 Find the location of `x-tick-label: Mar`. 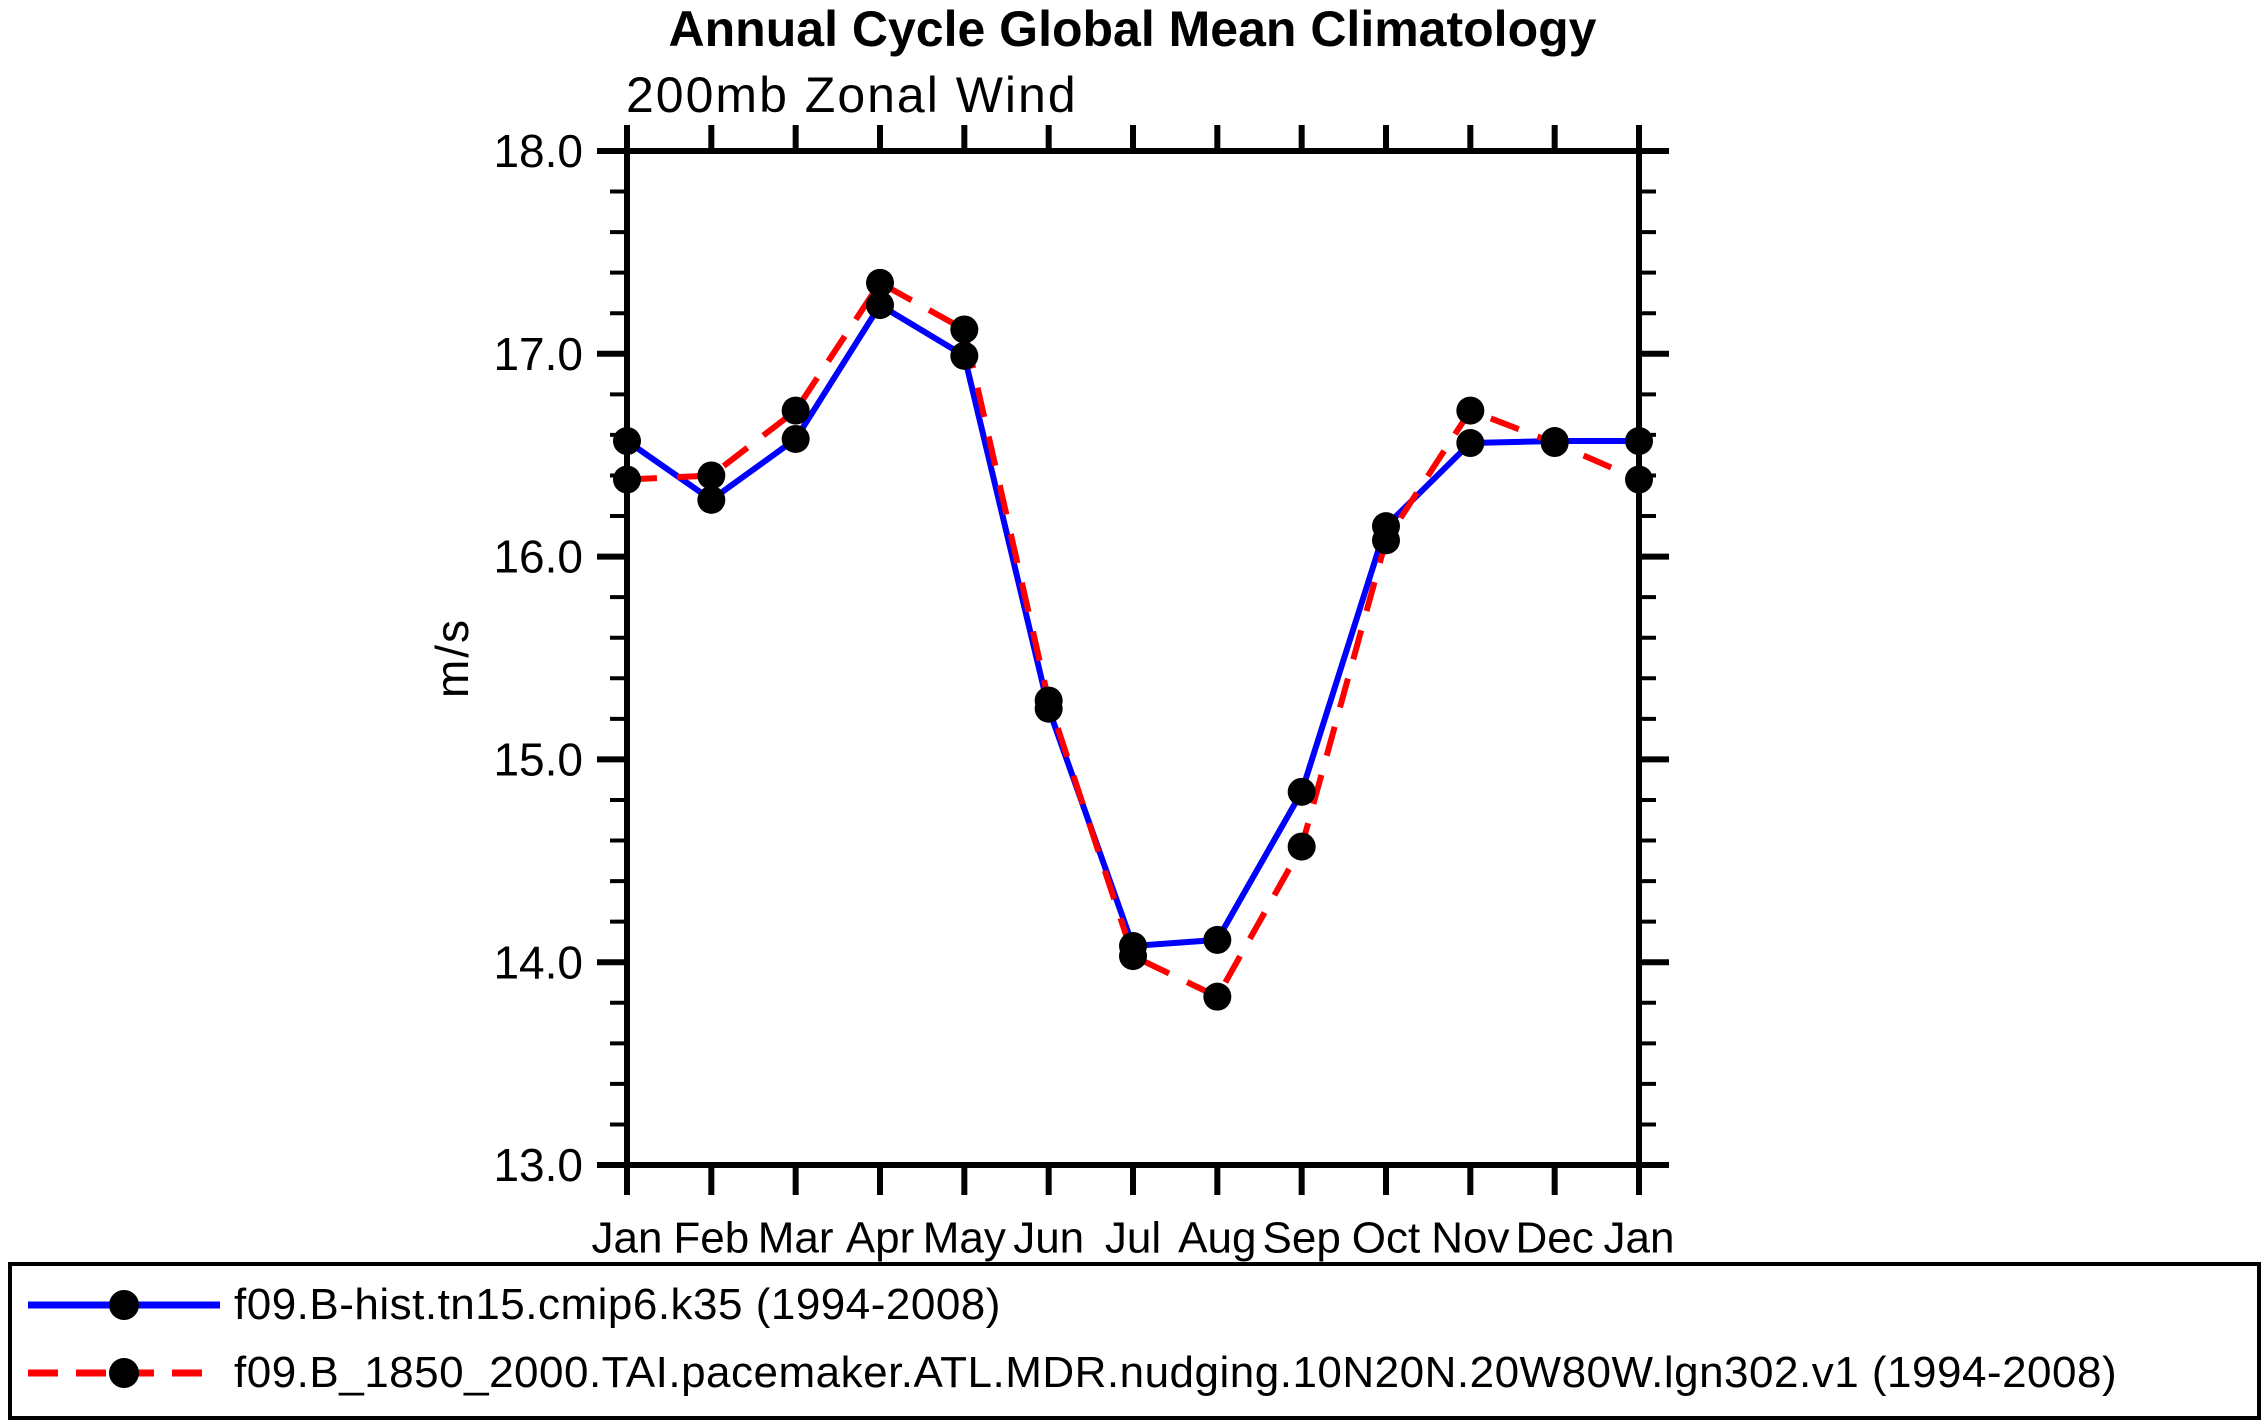

x-tick-label: Mar is located at coordinates (796, 1237).